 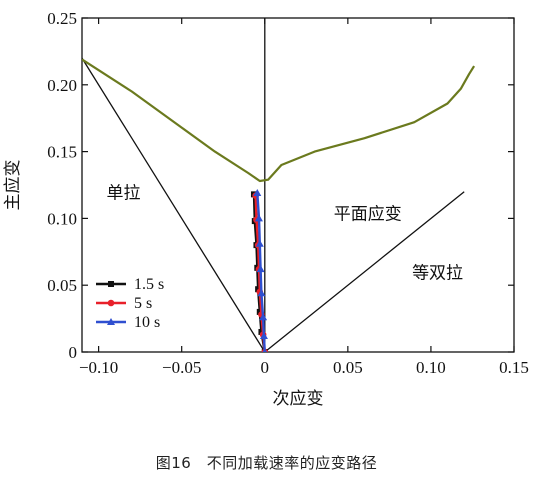 What do you see at coordinates (266, 463) in the screenshot?
I see `figure-caption: 图16 不同加载速率的应变路径` at bounding box center [266, 463].